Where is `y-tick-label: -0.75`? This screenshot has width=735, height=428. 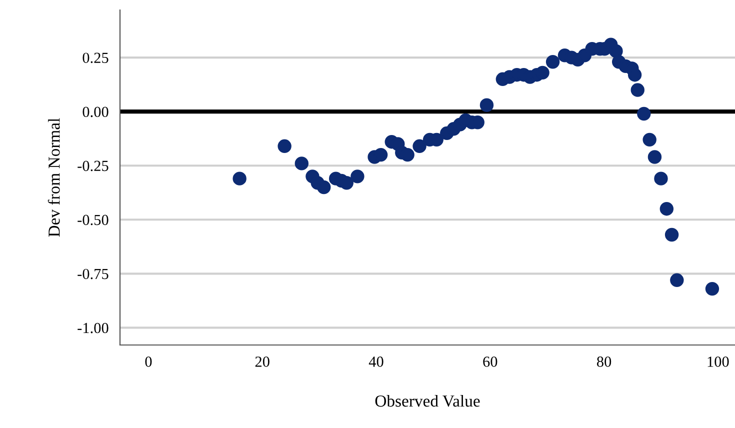
y-tick-label: -0.75 is located at coordinates (93, 274).